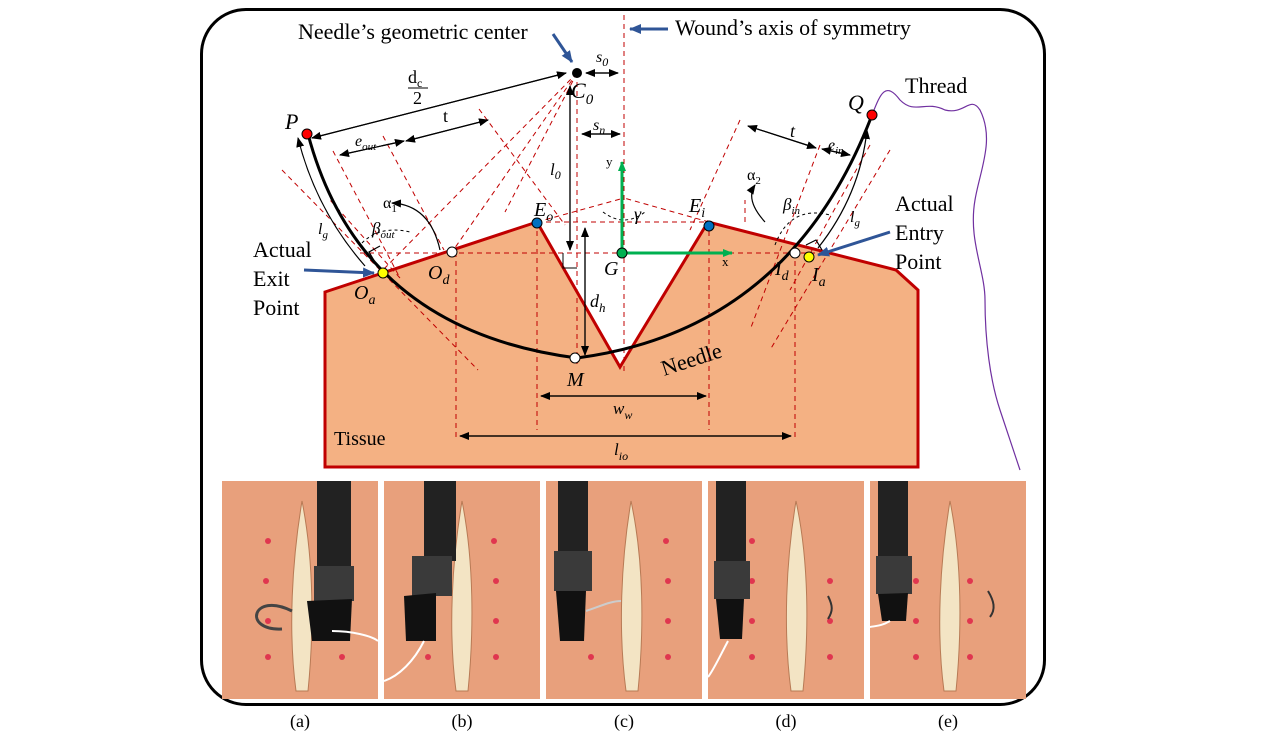  What do you see at coordinates (575, 380) in the screenshot?
I see `M-label: M` at bounding box center [575, 380].